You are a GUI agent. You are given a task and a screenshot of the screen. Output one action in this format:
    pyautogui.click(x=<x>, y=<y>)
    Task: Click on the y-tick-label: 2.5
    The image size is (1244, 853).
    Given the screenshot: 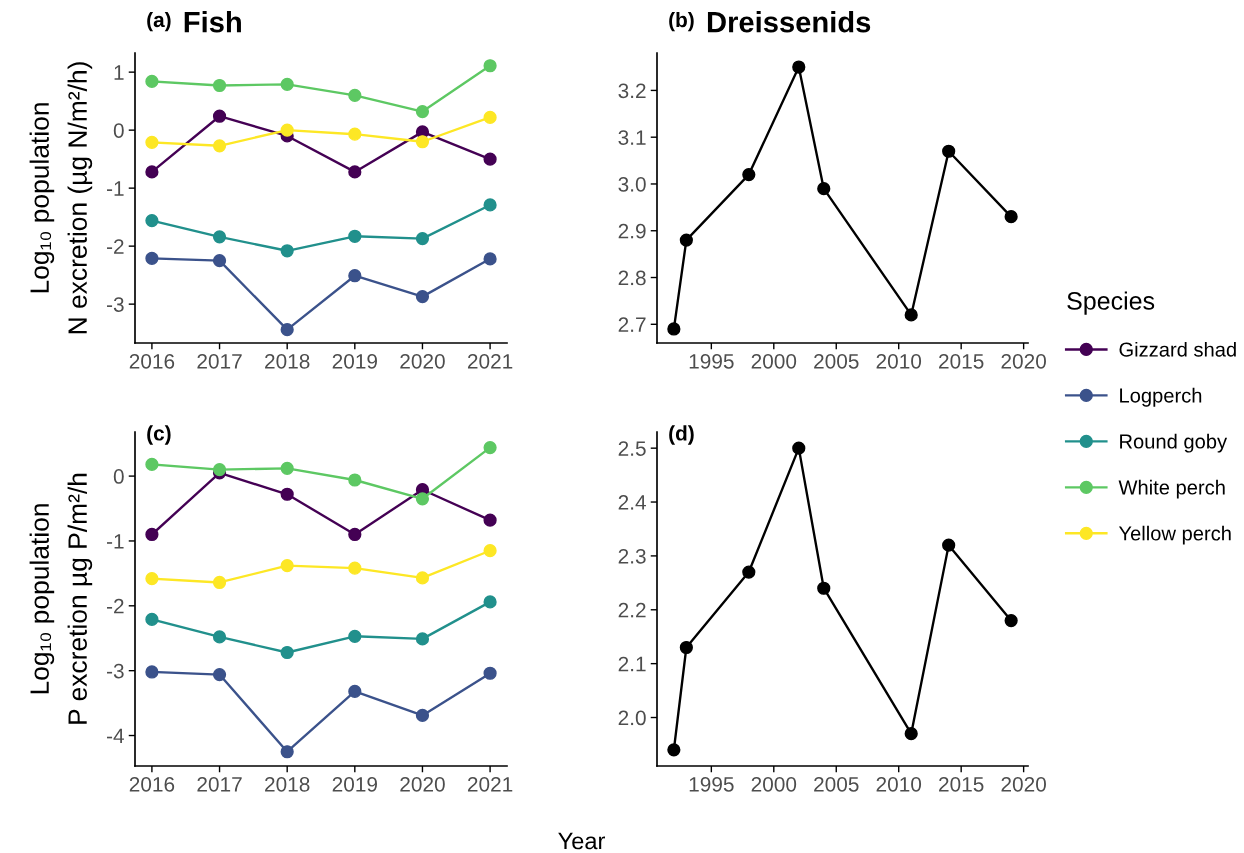 What is the action you would take?
    pyautogui.click(x=632, y=448)
    